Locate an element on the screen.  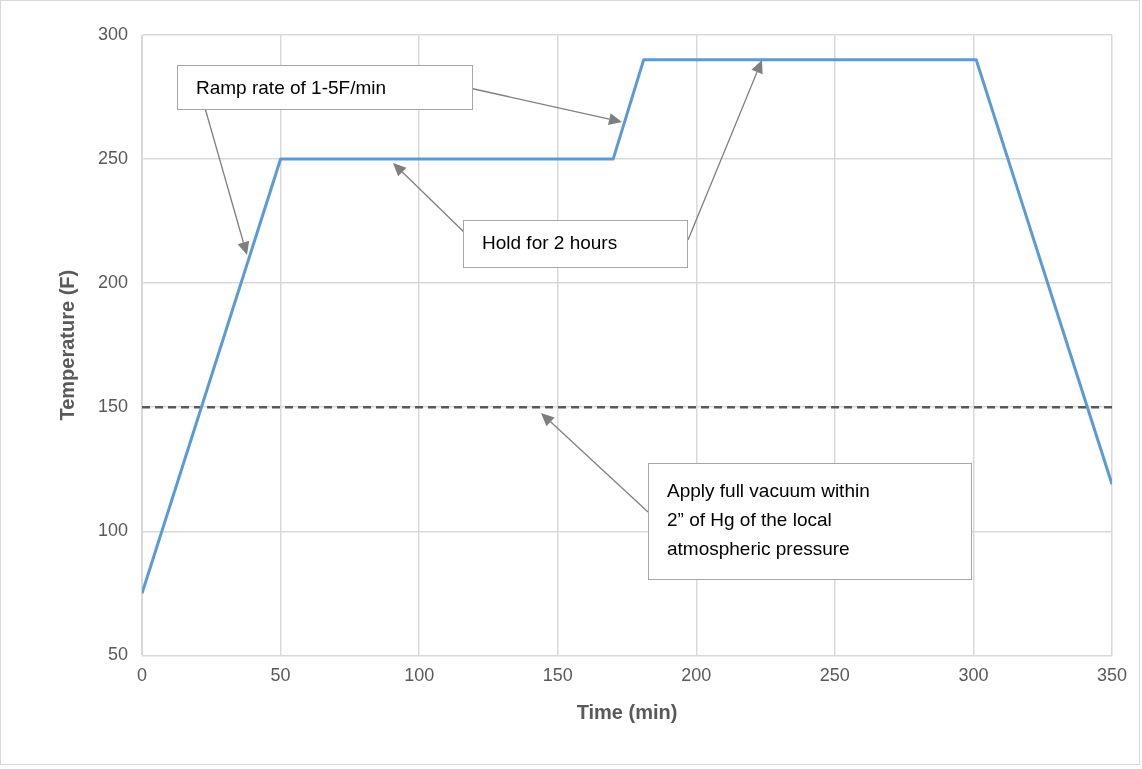
text-box: Hold for 2 hours is located at coordinates (575, 244).